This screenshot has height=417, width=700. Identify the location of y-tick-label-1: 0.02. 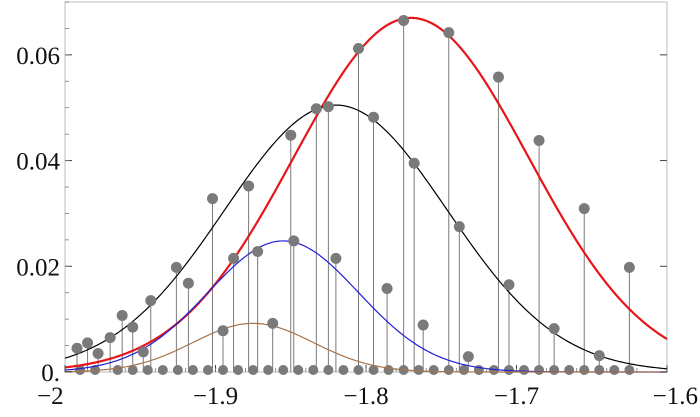
(38, 267).